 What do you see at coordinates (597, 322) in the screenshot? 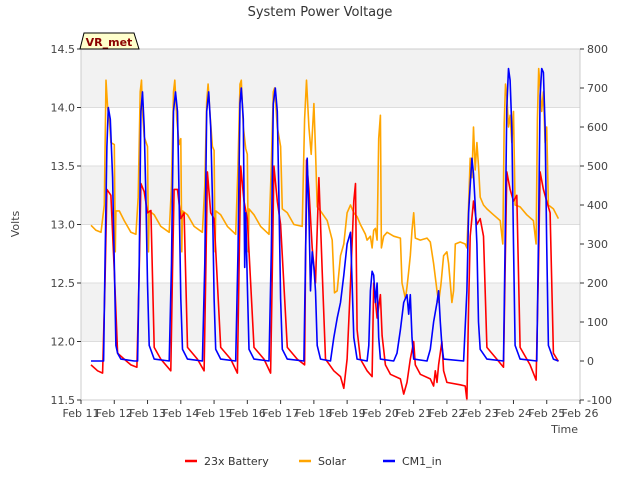
I see `y2-tick-label: 100` at bounding box center [597, 322].